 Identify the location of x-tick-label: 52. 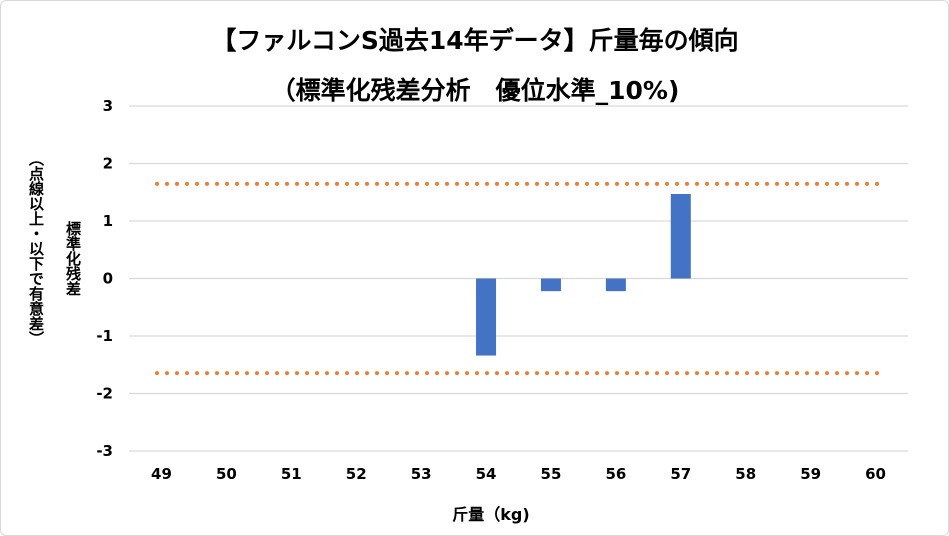
(356, 474).